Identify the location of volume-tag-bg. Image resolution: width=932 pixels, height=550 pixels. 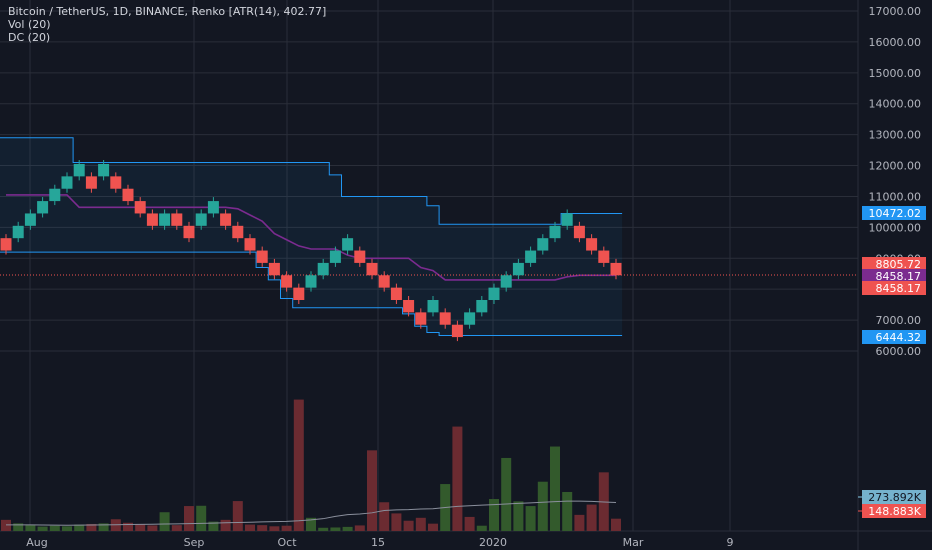
(894, 511).